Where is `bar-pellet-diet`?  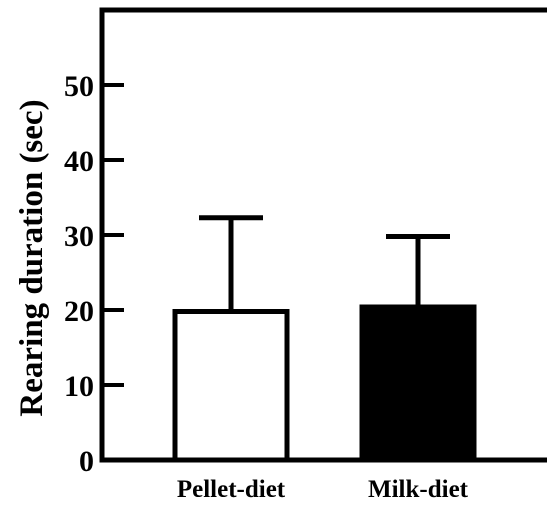 bar-pellet-diet is located at coordinates (231, 386).